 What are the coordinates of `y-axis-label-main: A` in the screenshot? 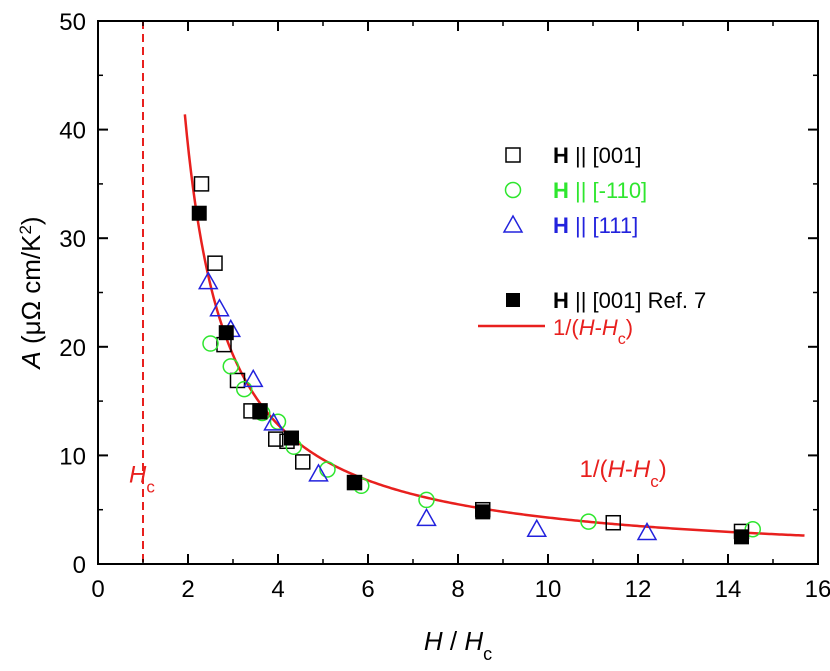 It's located at (31, 360).